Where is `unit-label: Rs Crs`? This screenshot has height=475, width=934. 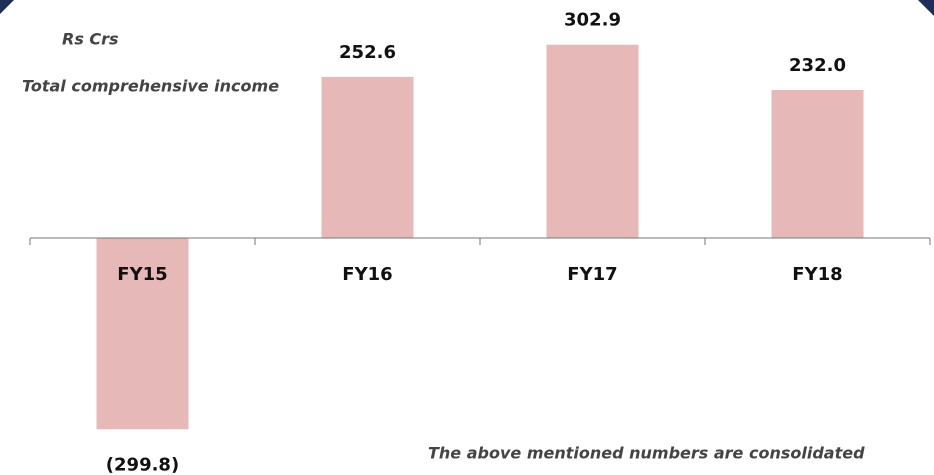
unit-label: Rs Crs is located at coordinates (90, 39).